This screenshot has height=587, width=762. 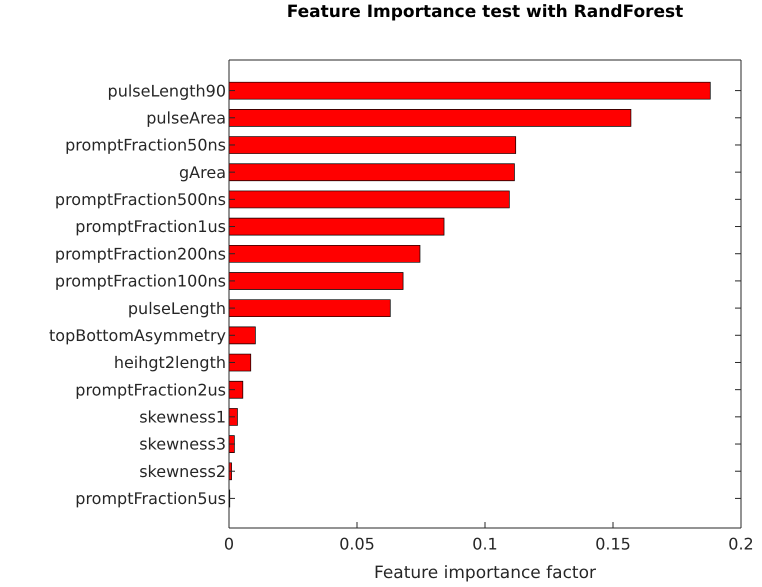 I want to click on x-tick-label: 0, so click(x=229, y=544).